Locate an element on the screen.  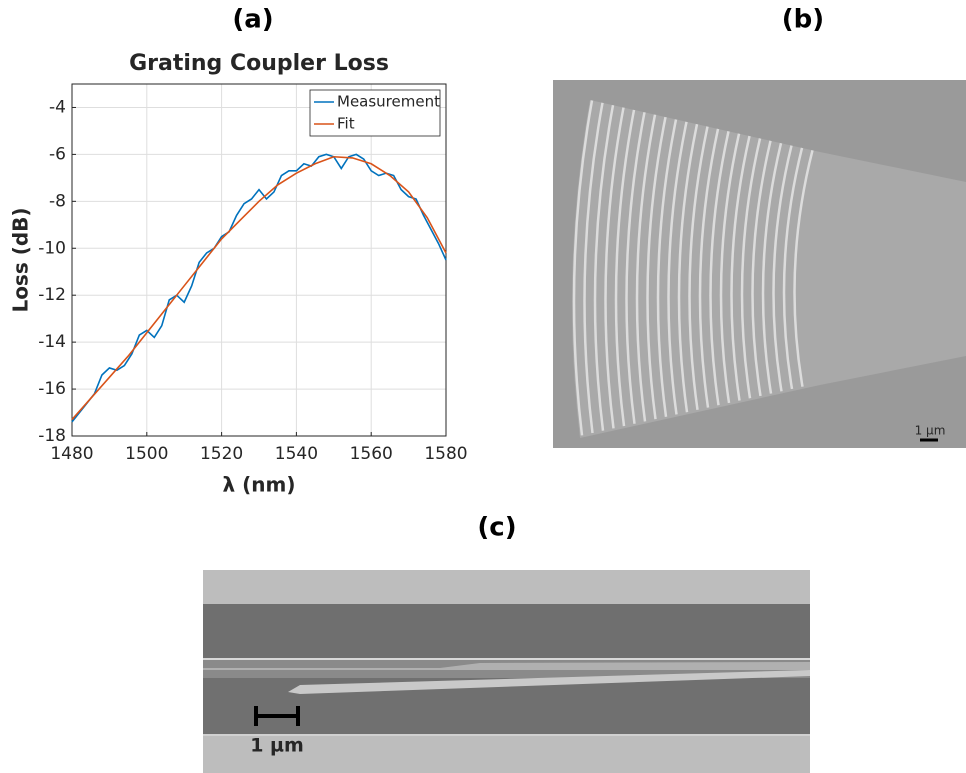
y-tick-label: -6 is located at coordinates (57, 154).